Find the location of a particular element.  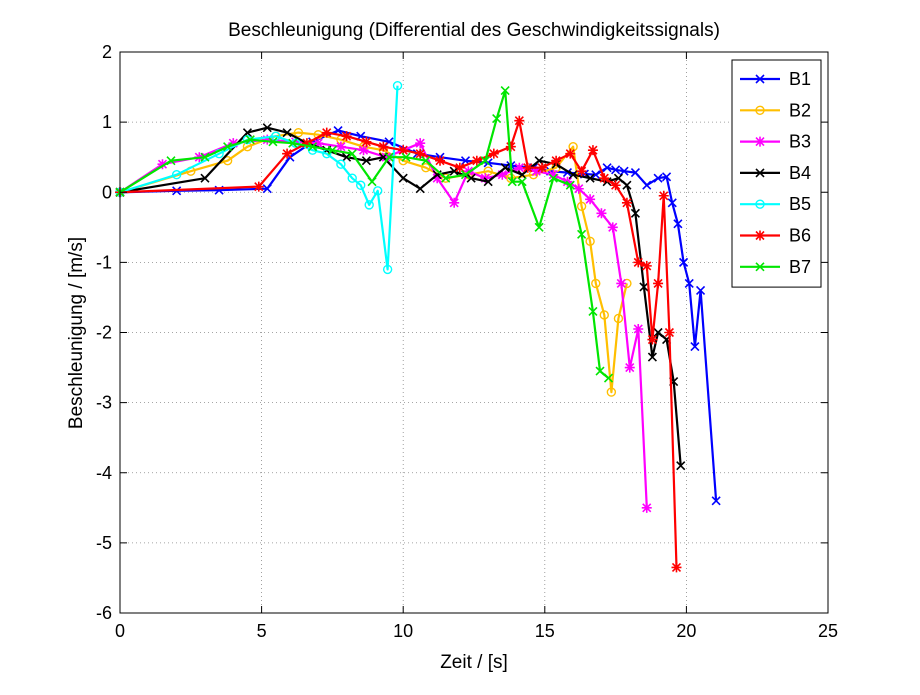

legend-label: B6 is located at coordinates (800, 236).